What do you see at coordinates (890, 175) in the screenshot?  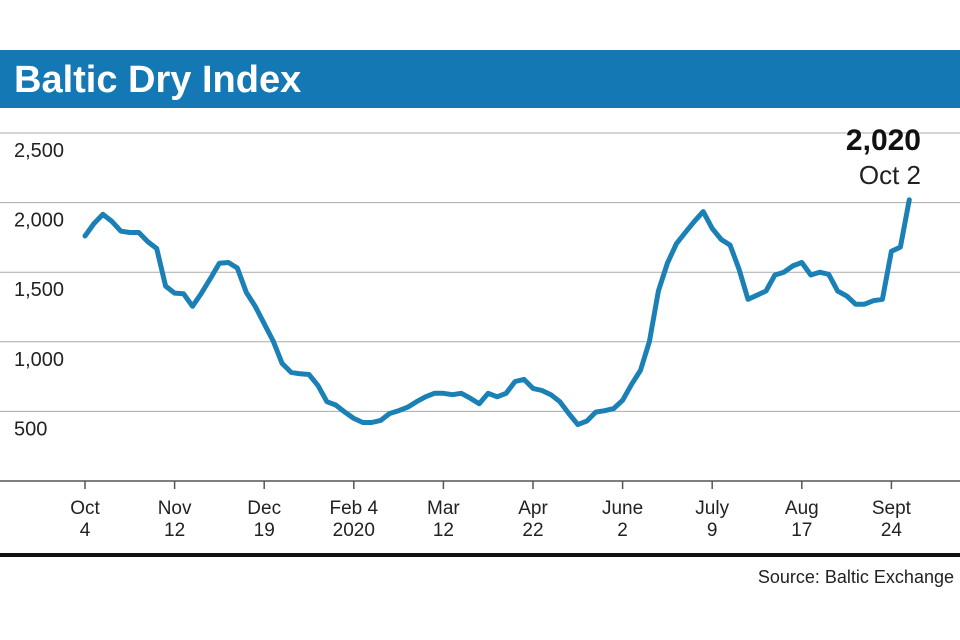 I see `annotation-date: Oct 2` at bounding box center [890, 175].